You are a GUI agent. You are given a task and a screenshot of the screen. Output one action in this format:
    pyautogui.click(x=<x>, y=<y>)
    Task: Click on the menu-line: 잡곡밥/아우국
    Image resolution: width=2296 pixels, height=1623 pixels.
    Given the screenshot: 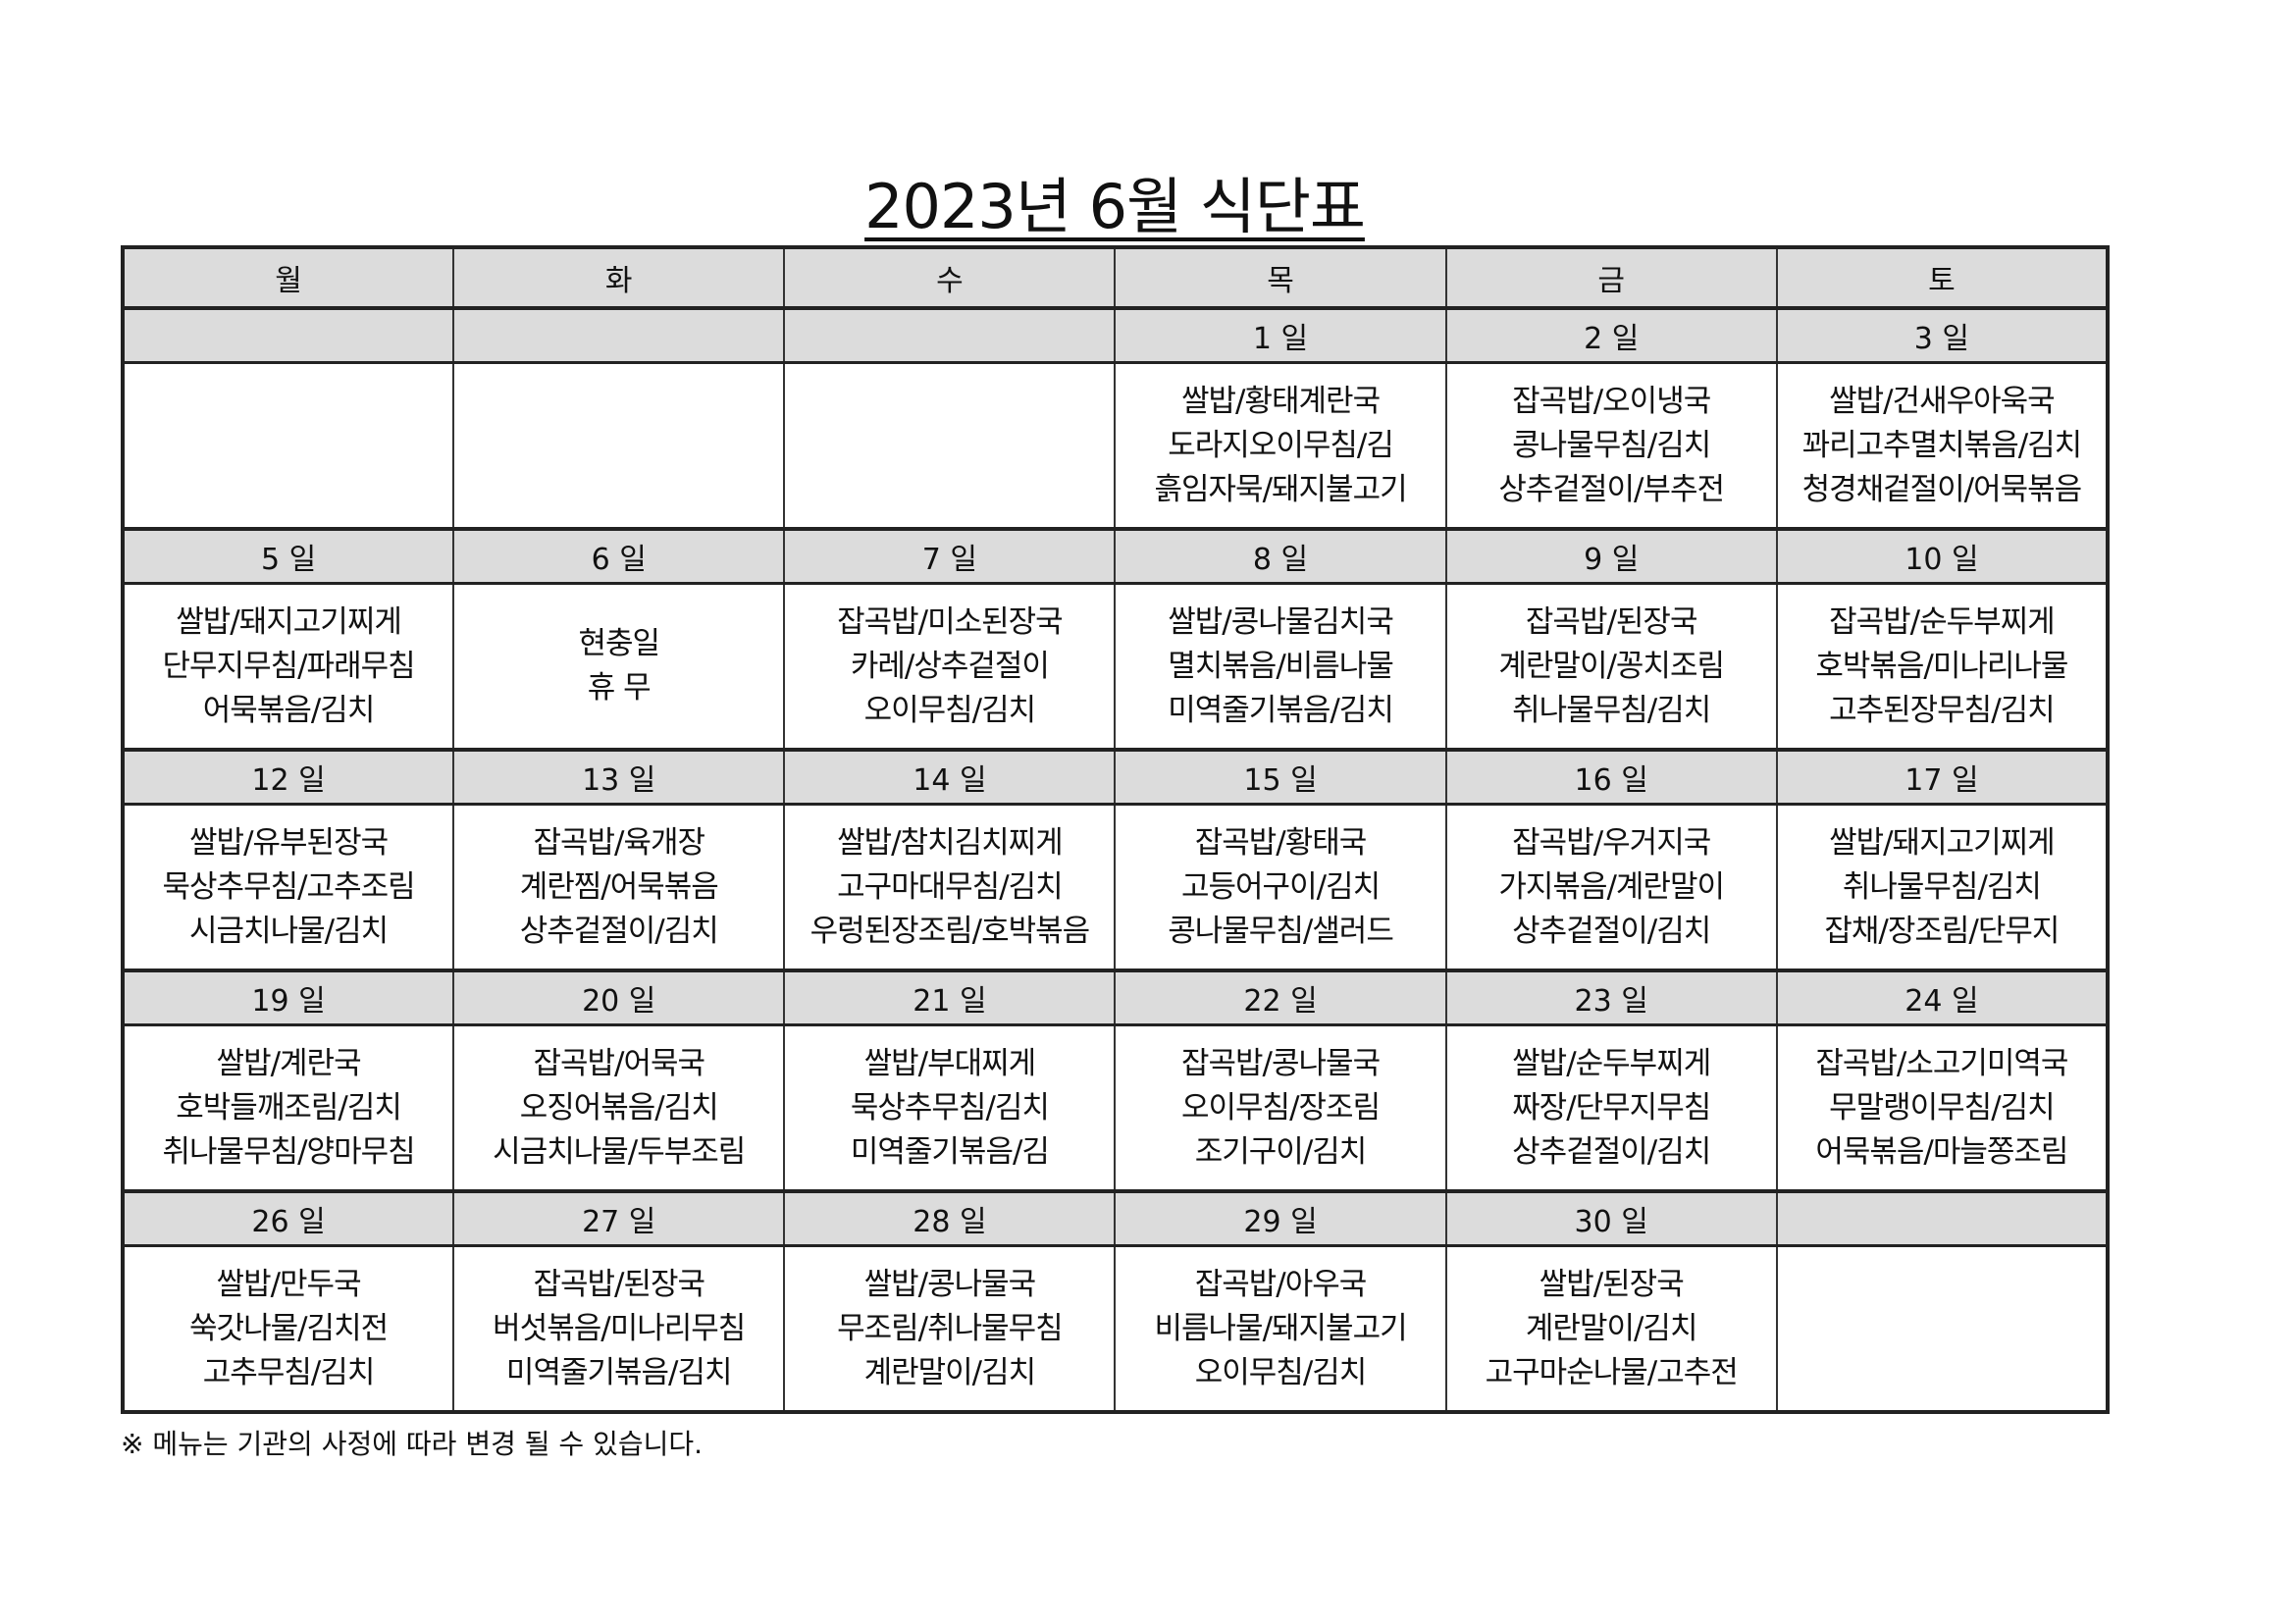 What is the action you would take?
    pyautogui.click(x=1281, y=1284)
    